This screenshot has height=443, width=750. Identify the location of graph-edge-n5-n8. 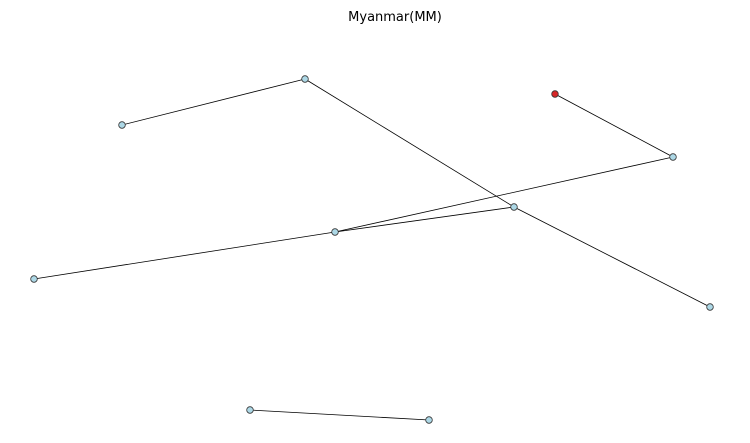
(612, 257).